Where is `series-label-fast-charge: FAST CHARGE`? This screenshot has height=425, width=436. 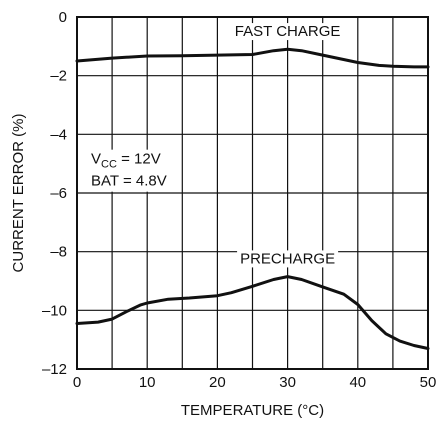 series-label-fast-charge: FAST CHARGE is located at coordinates (288, 31).